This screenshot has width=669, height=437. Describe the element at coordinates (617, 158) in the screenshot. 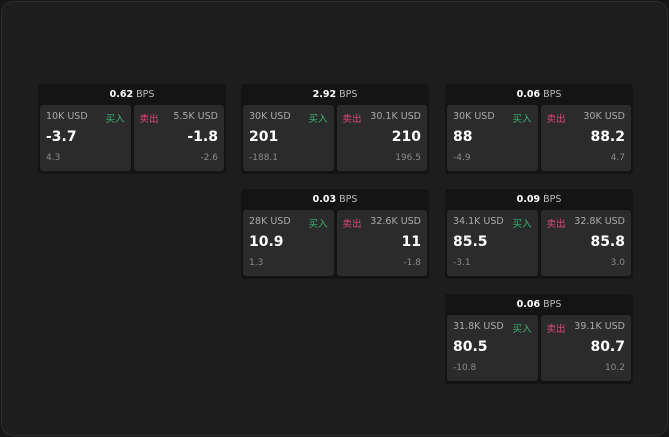

I see `ask-change: 4.7` at that location.